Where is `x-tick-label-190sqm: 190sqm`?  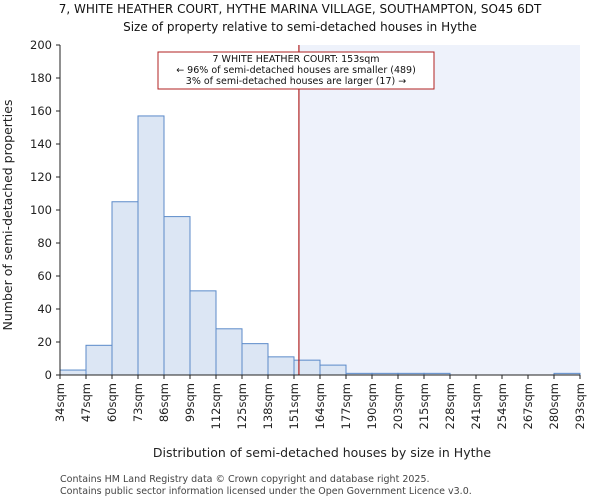
x-tick-label-190sqm: 190sqm is located at coordinates (372, 406).